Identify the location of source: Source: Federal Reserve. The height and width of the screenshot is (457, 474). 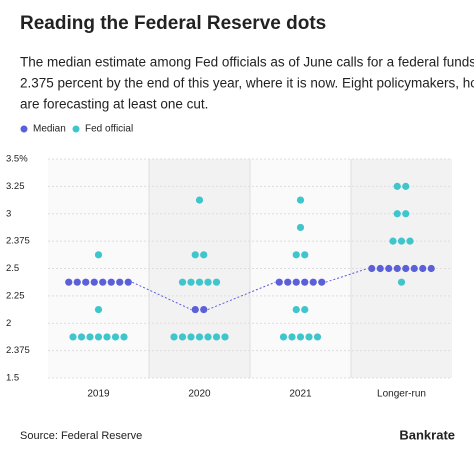
(81, 436).